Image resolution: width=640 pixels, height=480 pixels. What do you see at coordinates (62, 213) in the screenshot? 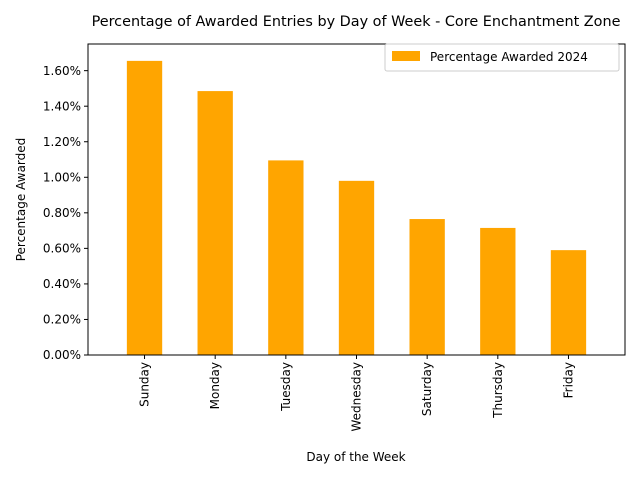
I see `y-tick-label: 0.80%` at bounding box center [62, 213].